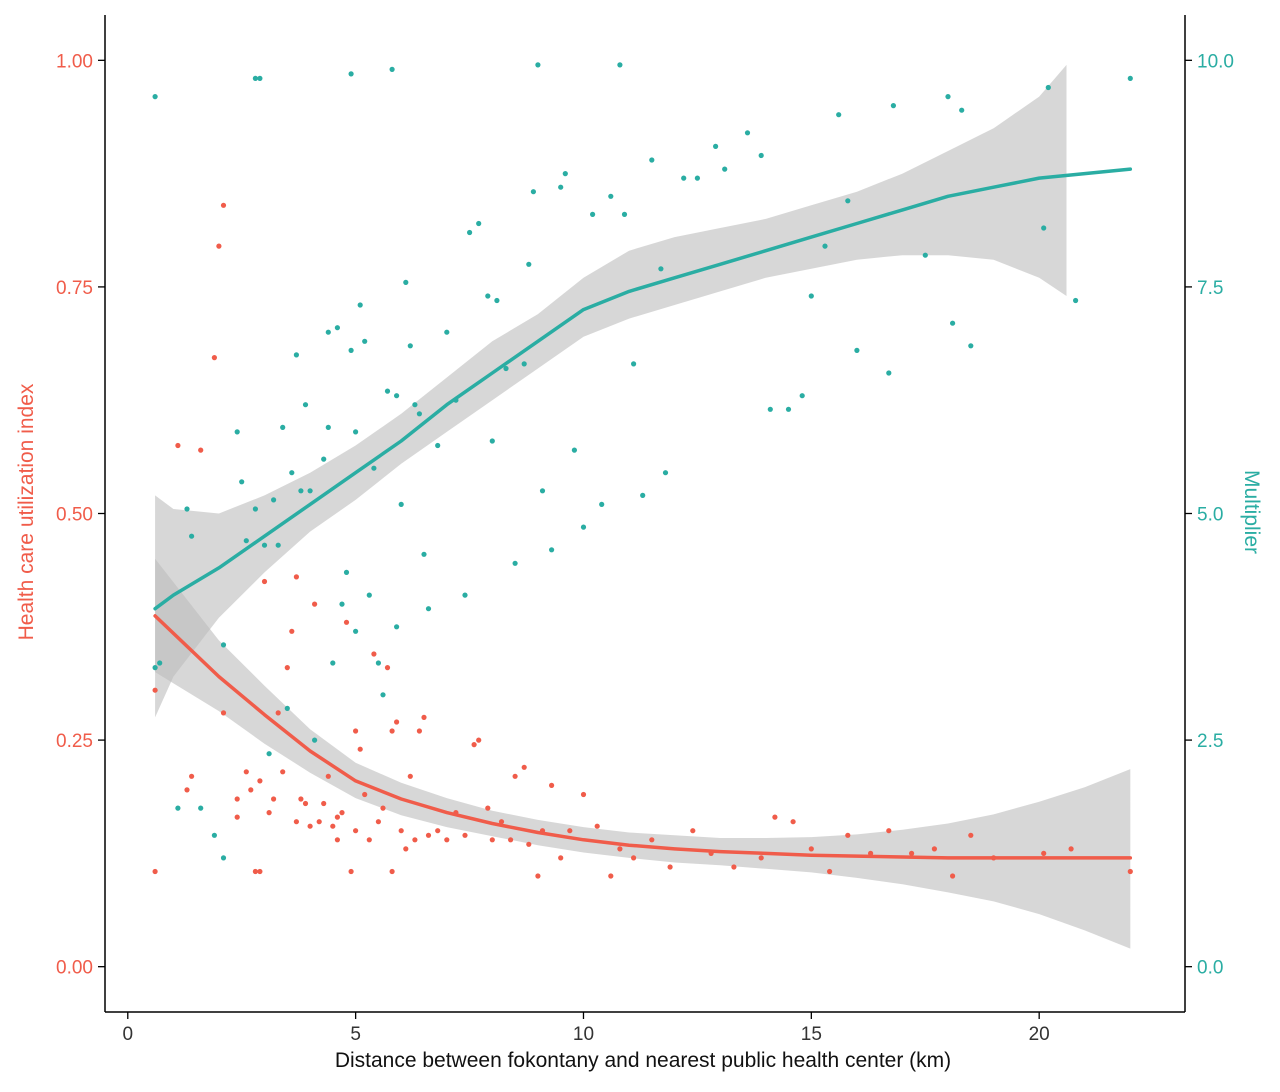 This screenshot has width=1280, height=1092. I want to click on x-tick-label: 5, so click(355, 1034).